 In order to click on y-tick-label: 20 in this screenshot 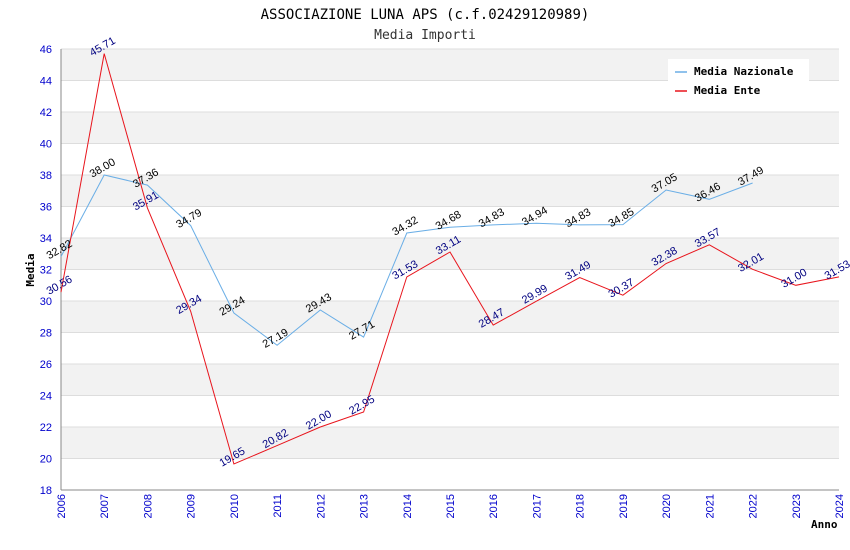, I will do `click(46, 460)`.